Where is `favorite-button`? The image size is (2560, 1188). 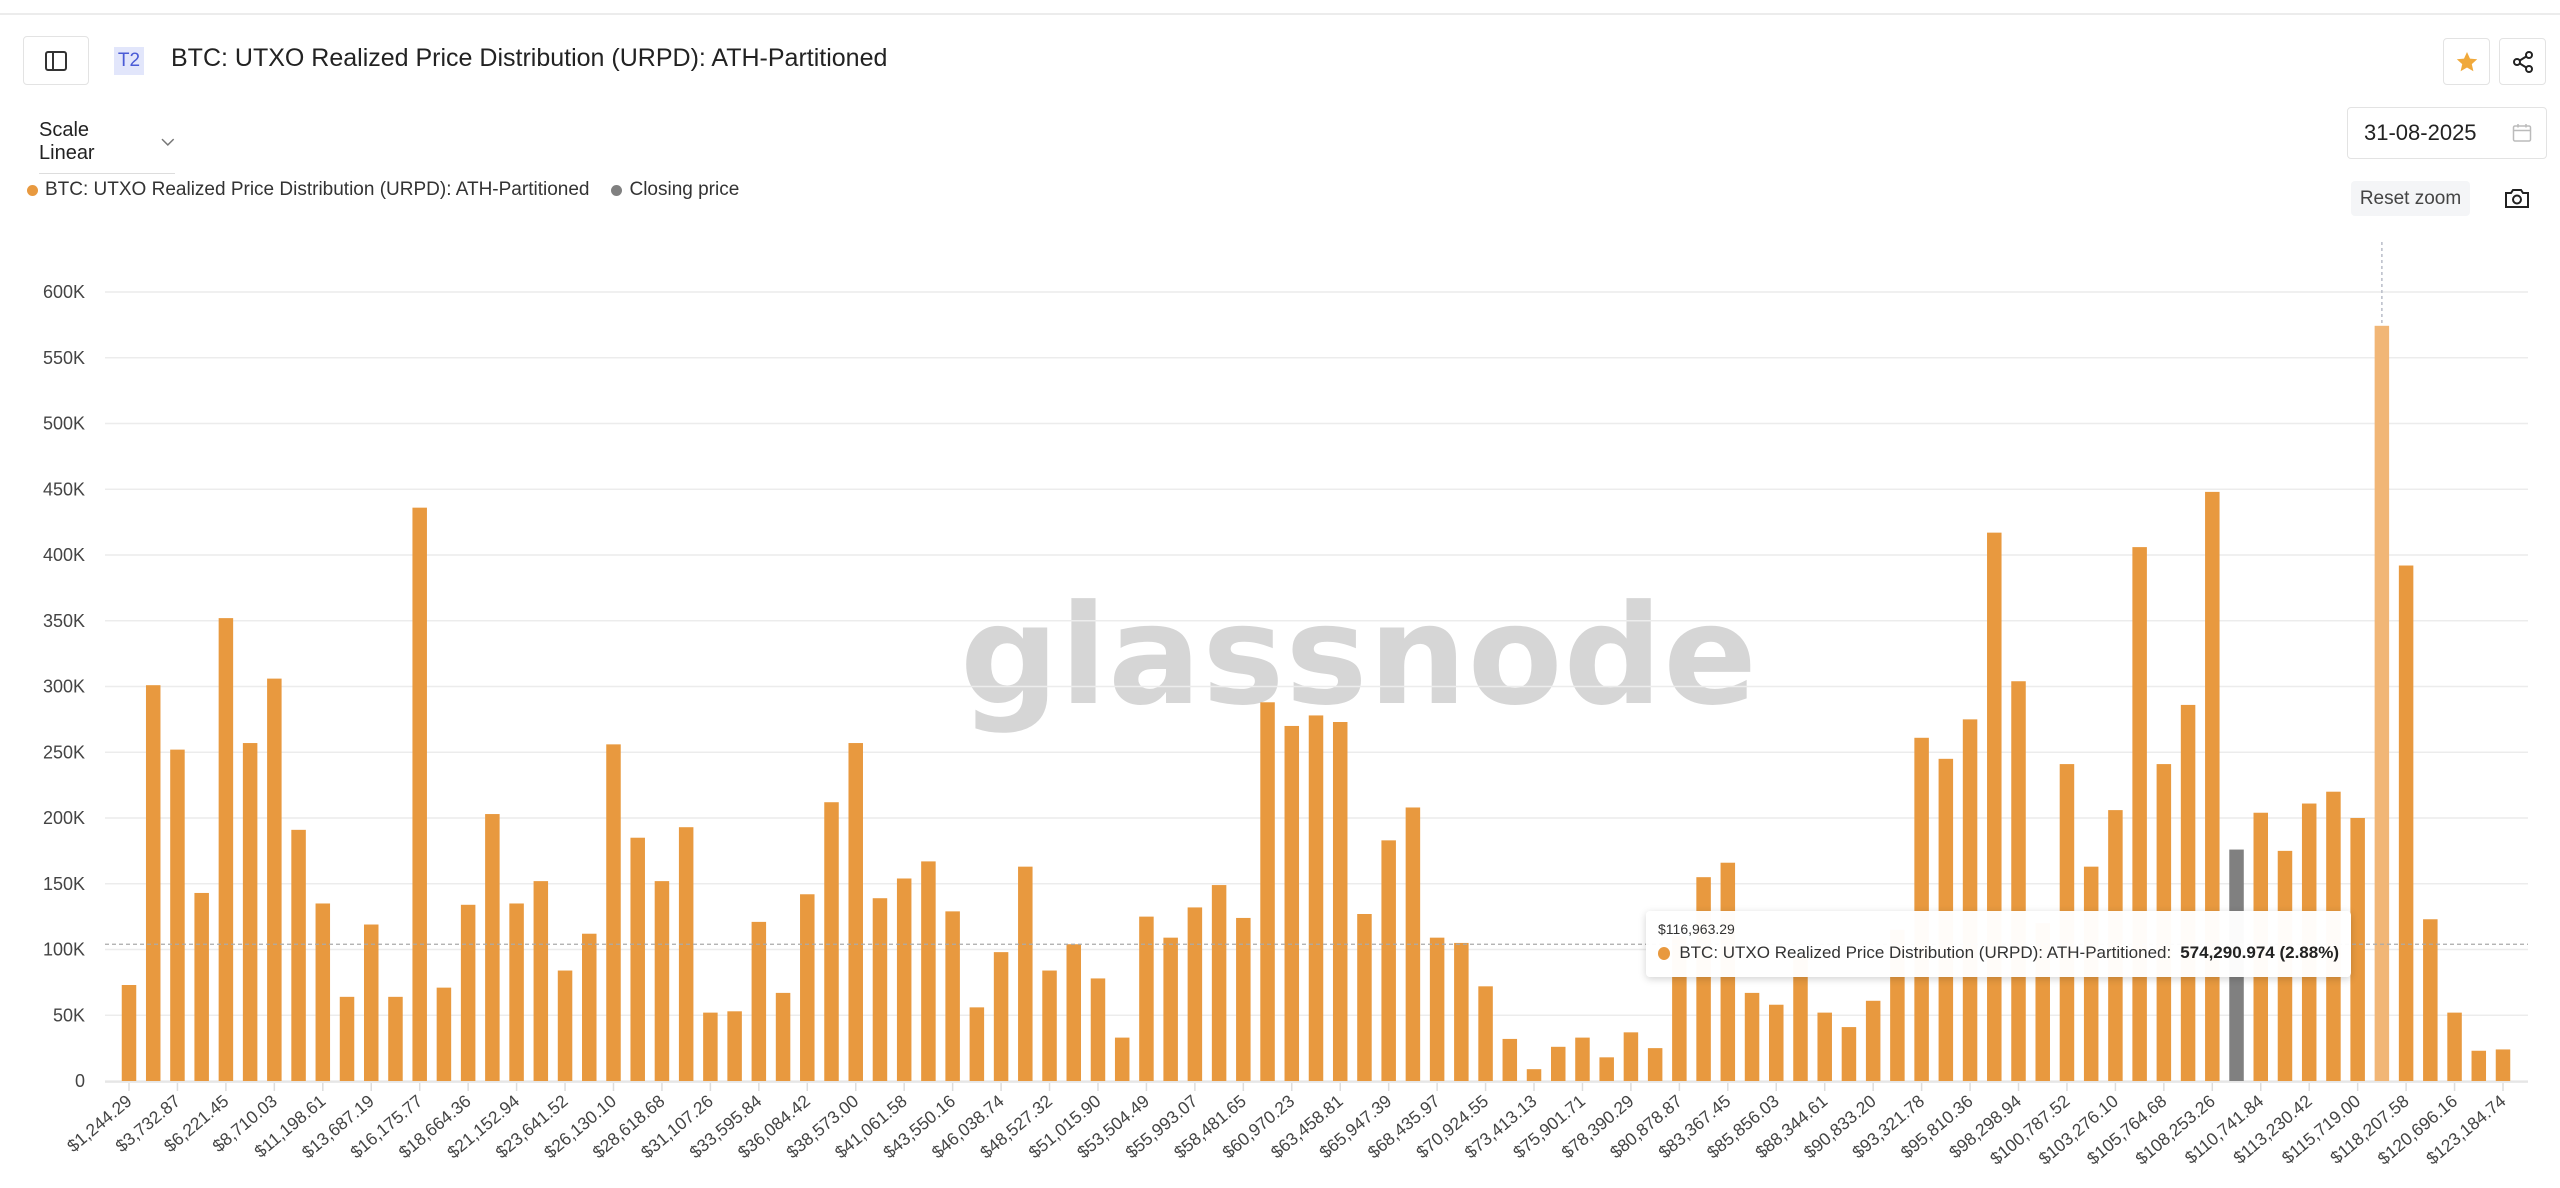
favorite-button is located at coordinates (2466, 61).